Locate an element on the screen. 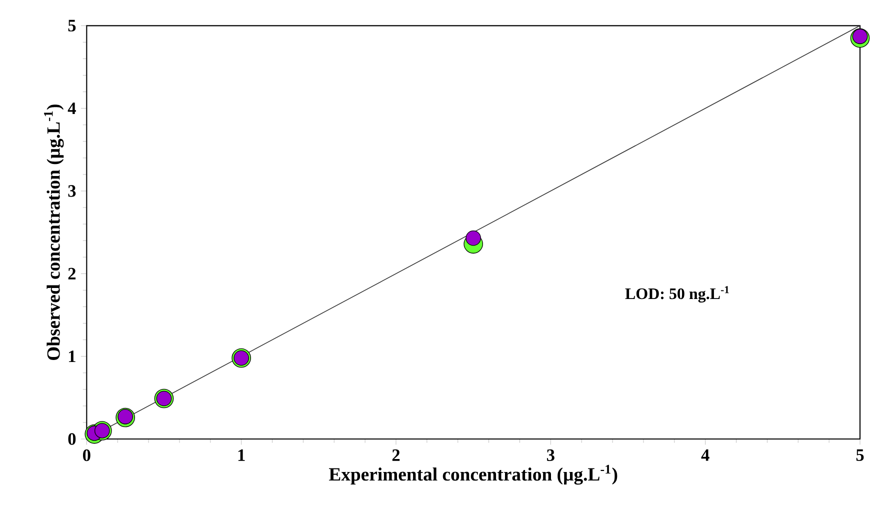  y-tick-label: 4 is located at coordinates (72, 108).